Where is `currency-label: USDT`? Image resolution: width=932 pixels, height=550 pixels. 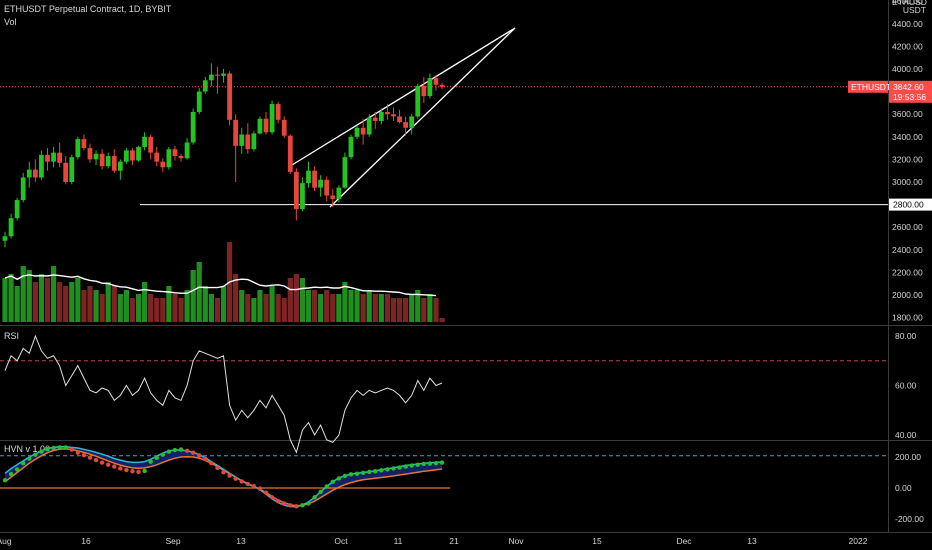
currency-label: USDT is located at coordinates (914, 10).